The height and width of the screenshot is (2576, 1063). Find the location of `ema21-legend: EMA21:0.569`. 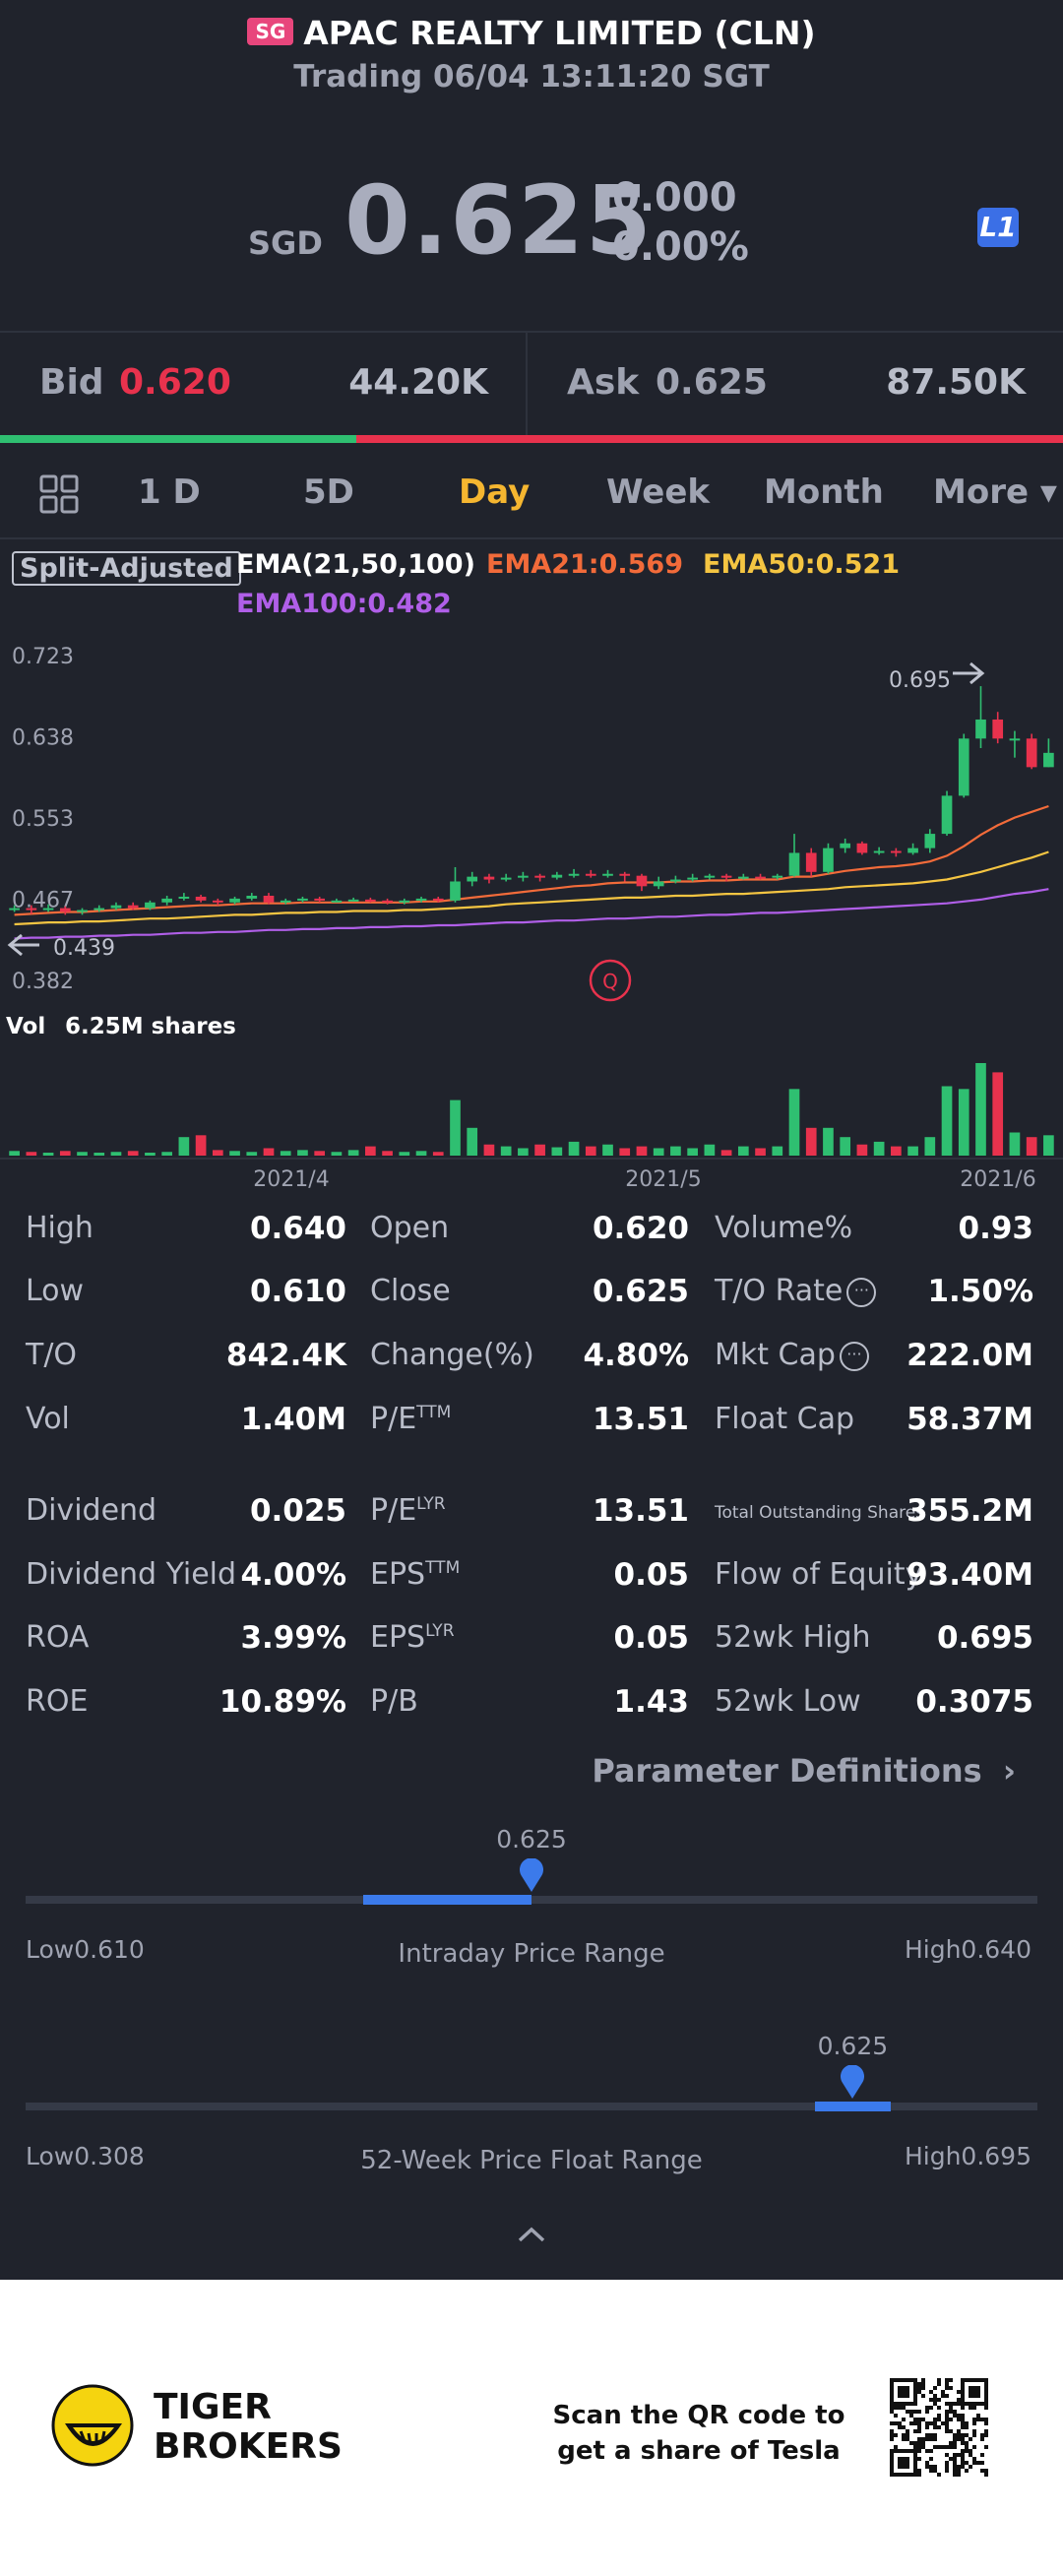

ema21-legend: EMA21:0.569 is located at coordinates (584, 564).